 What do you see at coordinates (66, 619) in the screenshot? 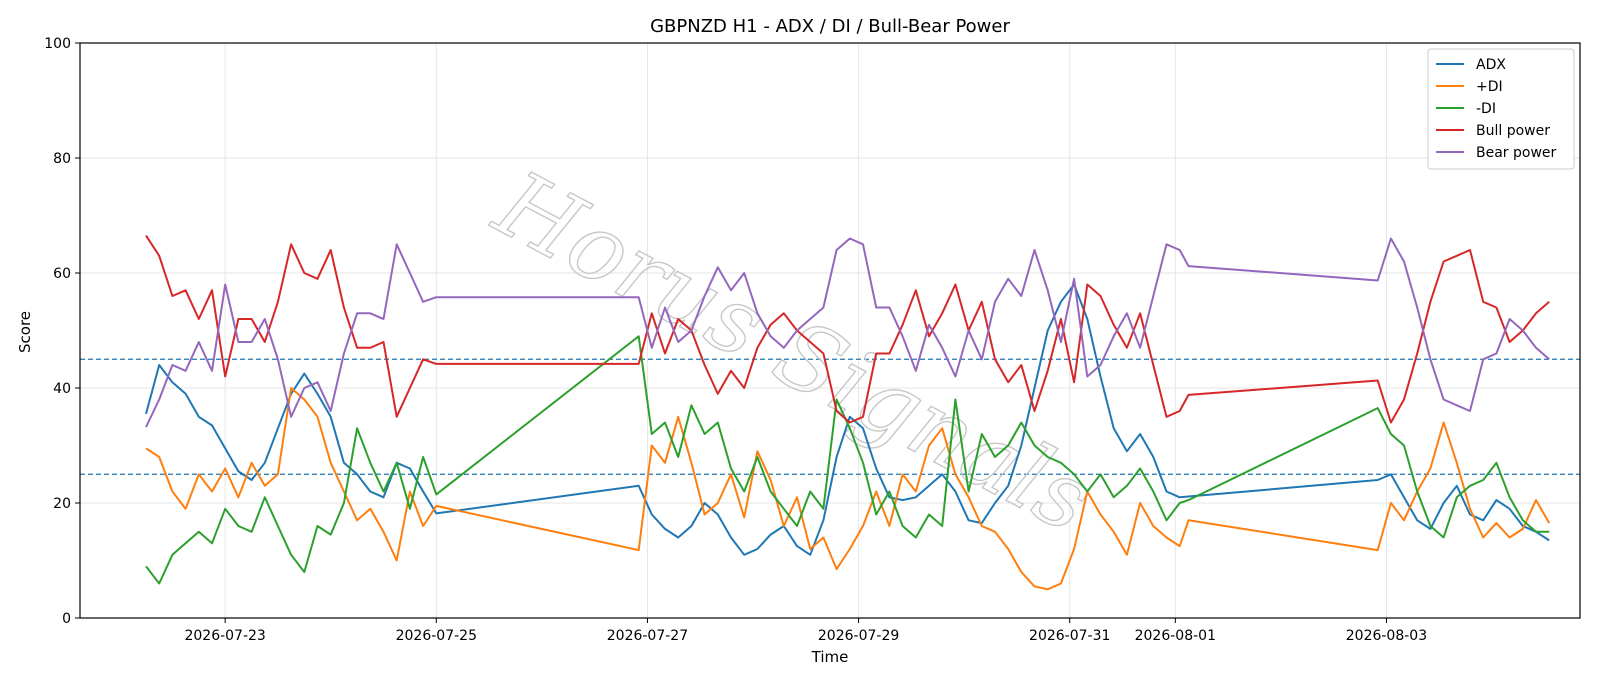
I see `y-tick-label: 0` at bounding box center [66, 619].